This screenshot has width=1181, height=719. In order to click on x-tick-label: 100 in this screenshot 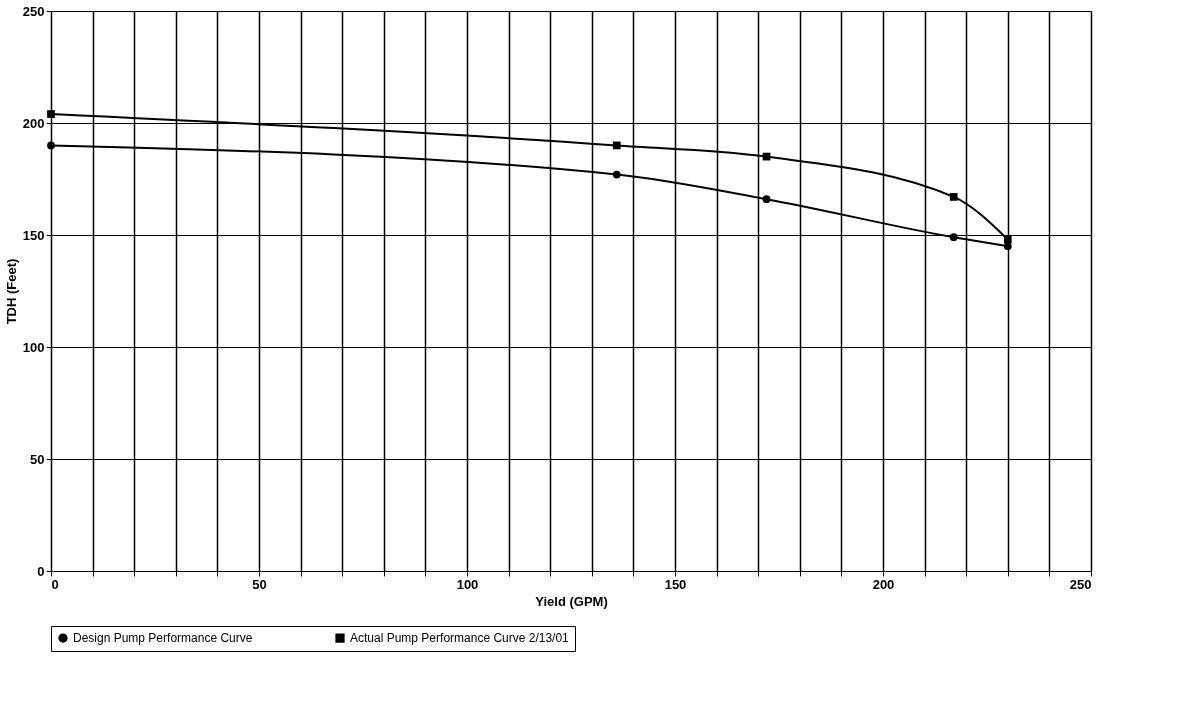, I will do `click(467, 584)`.